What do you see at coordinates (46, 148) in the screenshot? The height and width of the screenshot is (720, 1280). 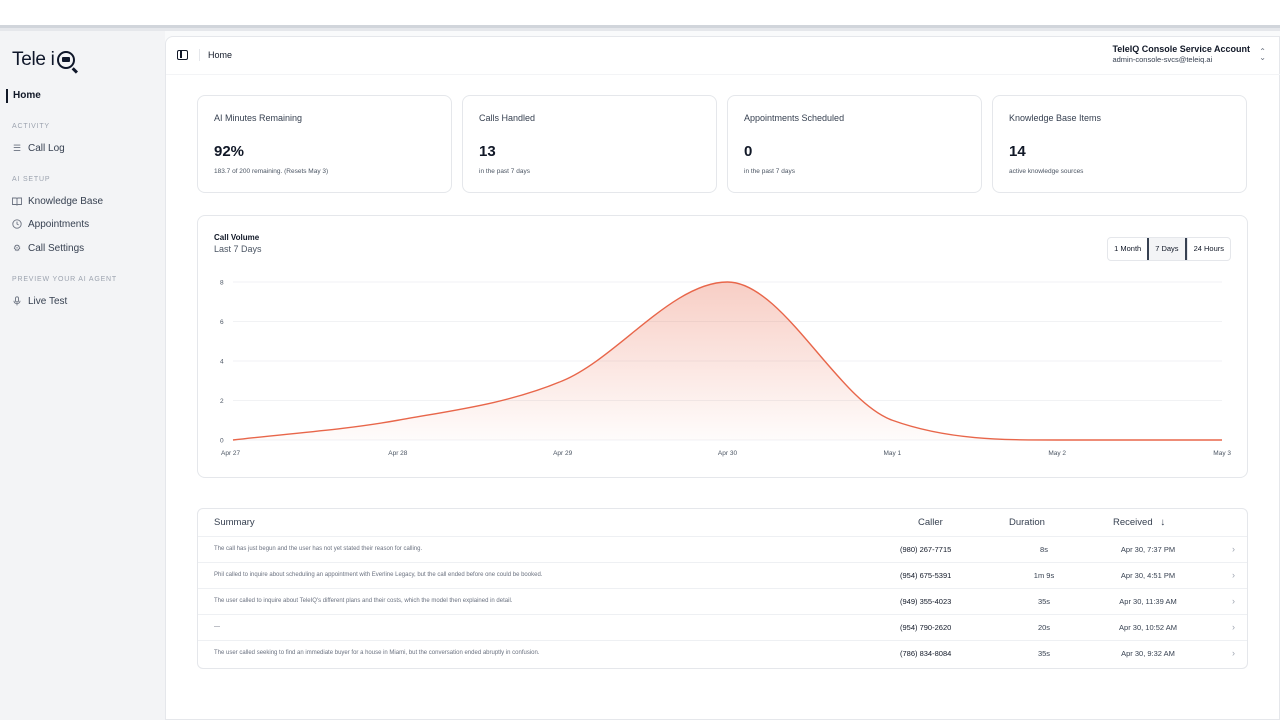 I see `sidebar-item-label: Call Log` at bounding box center [46, 148].